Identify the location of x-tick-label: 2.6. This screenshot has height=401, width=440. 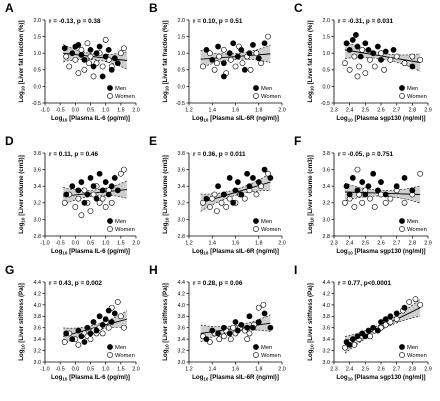
(381, 370).